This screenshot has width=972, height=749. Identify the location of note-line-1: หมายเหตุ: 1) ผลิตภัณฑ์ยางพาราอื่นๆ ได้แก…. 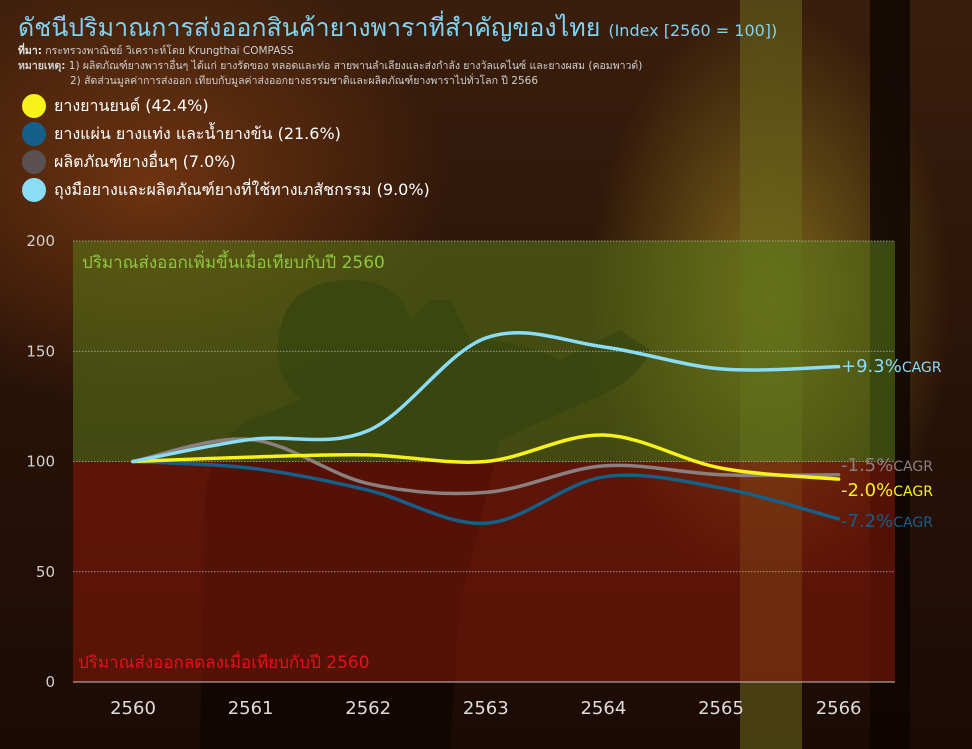
(330, 66).